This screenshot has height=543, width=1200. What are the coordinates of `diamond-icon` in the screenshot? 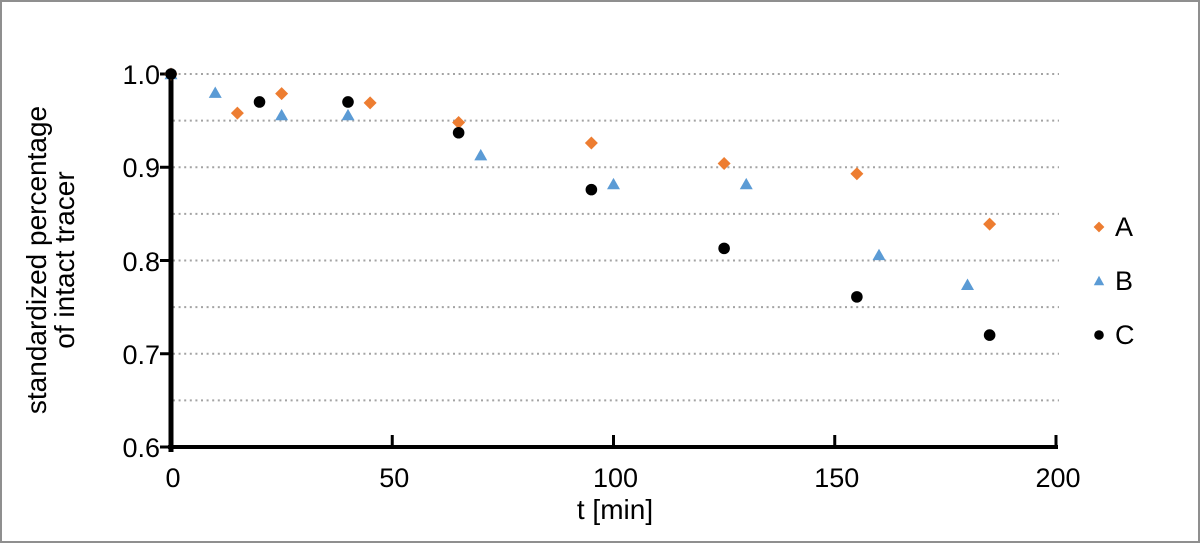 It's located at (1099, 227).